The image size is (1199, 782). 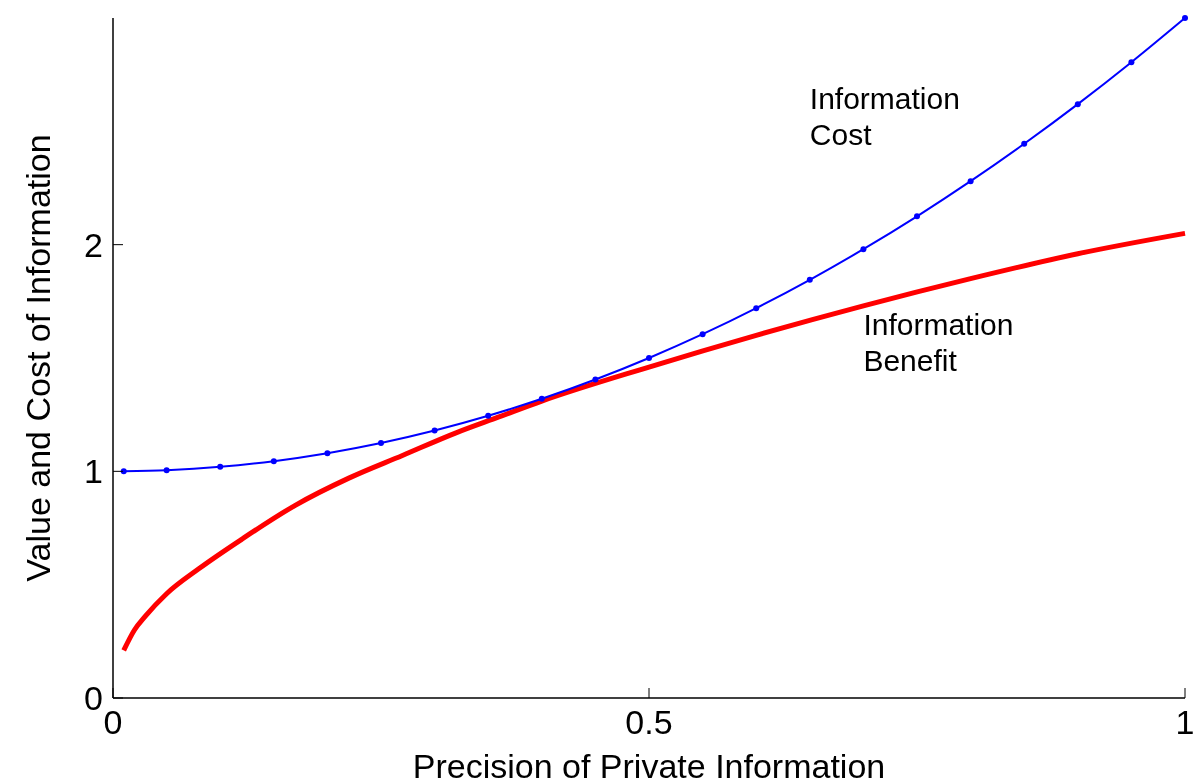 What do you see at coordinates (93, 697) in the screenshot?
I see `y-tick-label: 0` at bounding box center [93, 697].